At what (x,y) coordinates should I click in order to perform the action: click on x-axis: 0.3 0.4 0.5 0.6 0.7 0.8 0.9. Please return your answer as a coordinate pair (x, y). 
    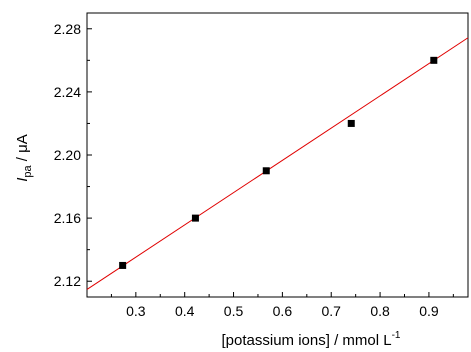
    Looking at the image, I should click on (282, 305).